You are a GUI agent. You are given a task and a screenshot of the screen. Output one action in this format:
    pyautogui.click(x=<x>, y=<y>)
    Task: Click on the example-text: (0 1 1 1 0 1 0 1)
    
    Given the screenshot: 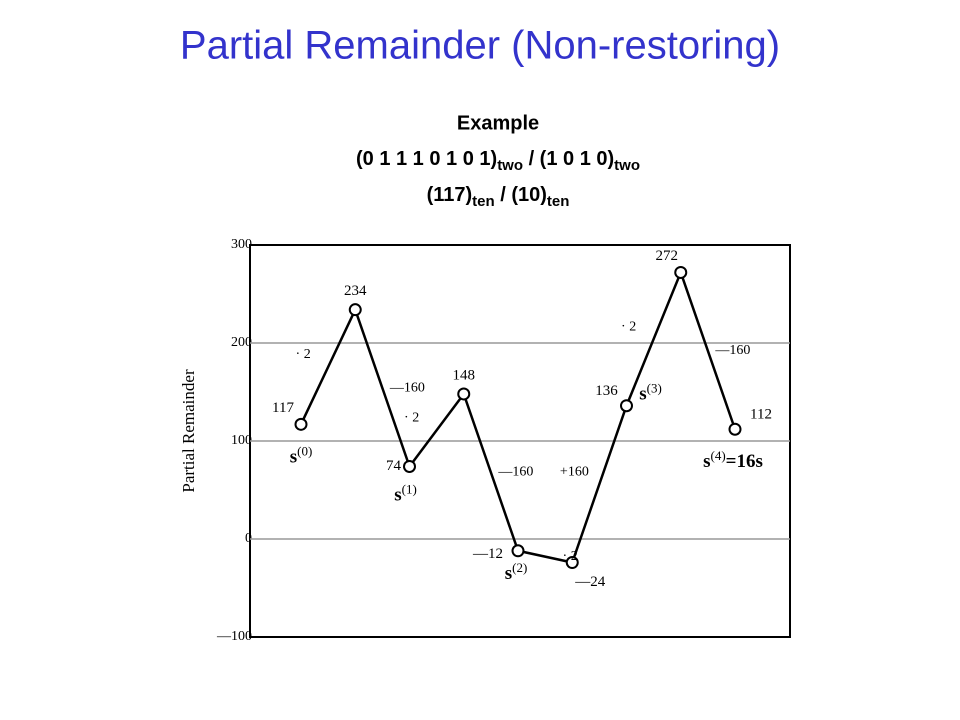 What is the action you would take?
    pyautogui.click(x=426, y=159)
    